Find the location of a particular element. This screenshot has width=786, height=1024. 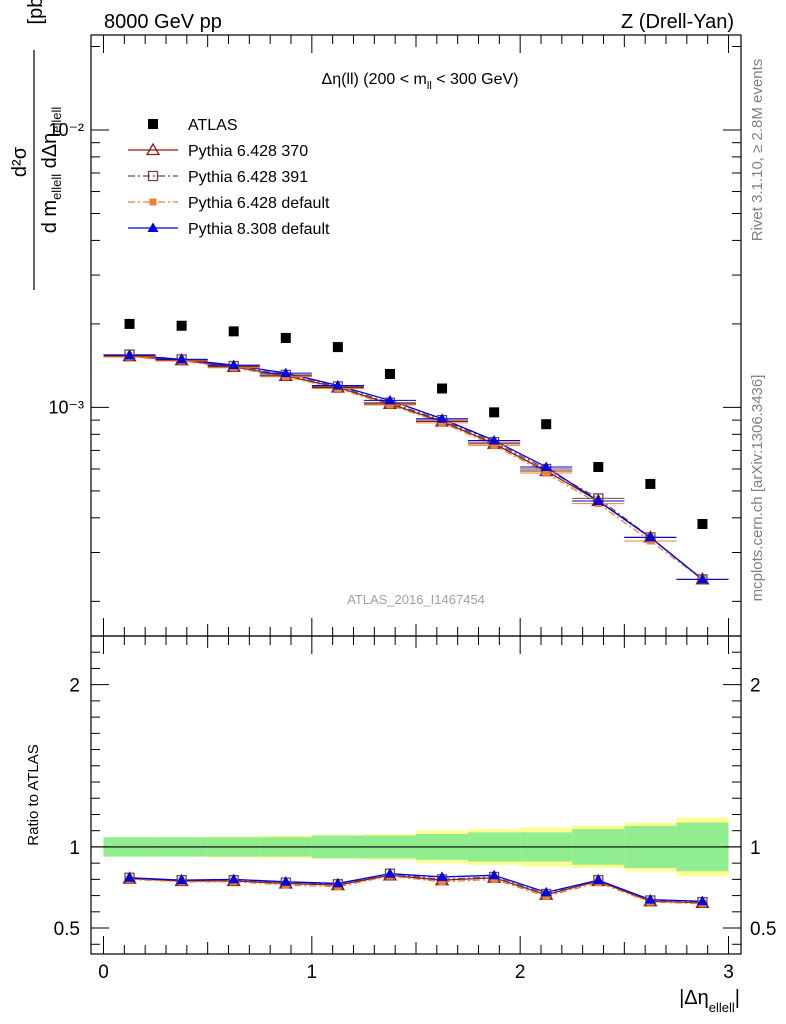

x-axis-label: |Δηellell| is located at coordinates (709, 1001).